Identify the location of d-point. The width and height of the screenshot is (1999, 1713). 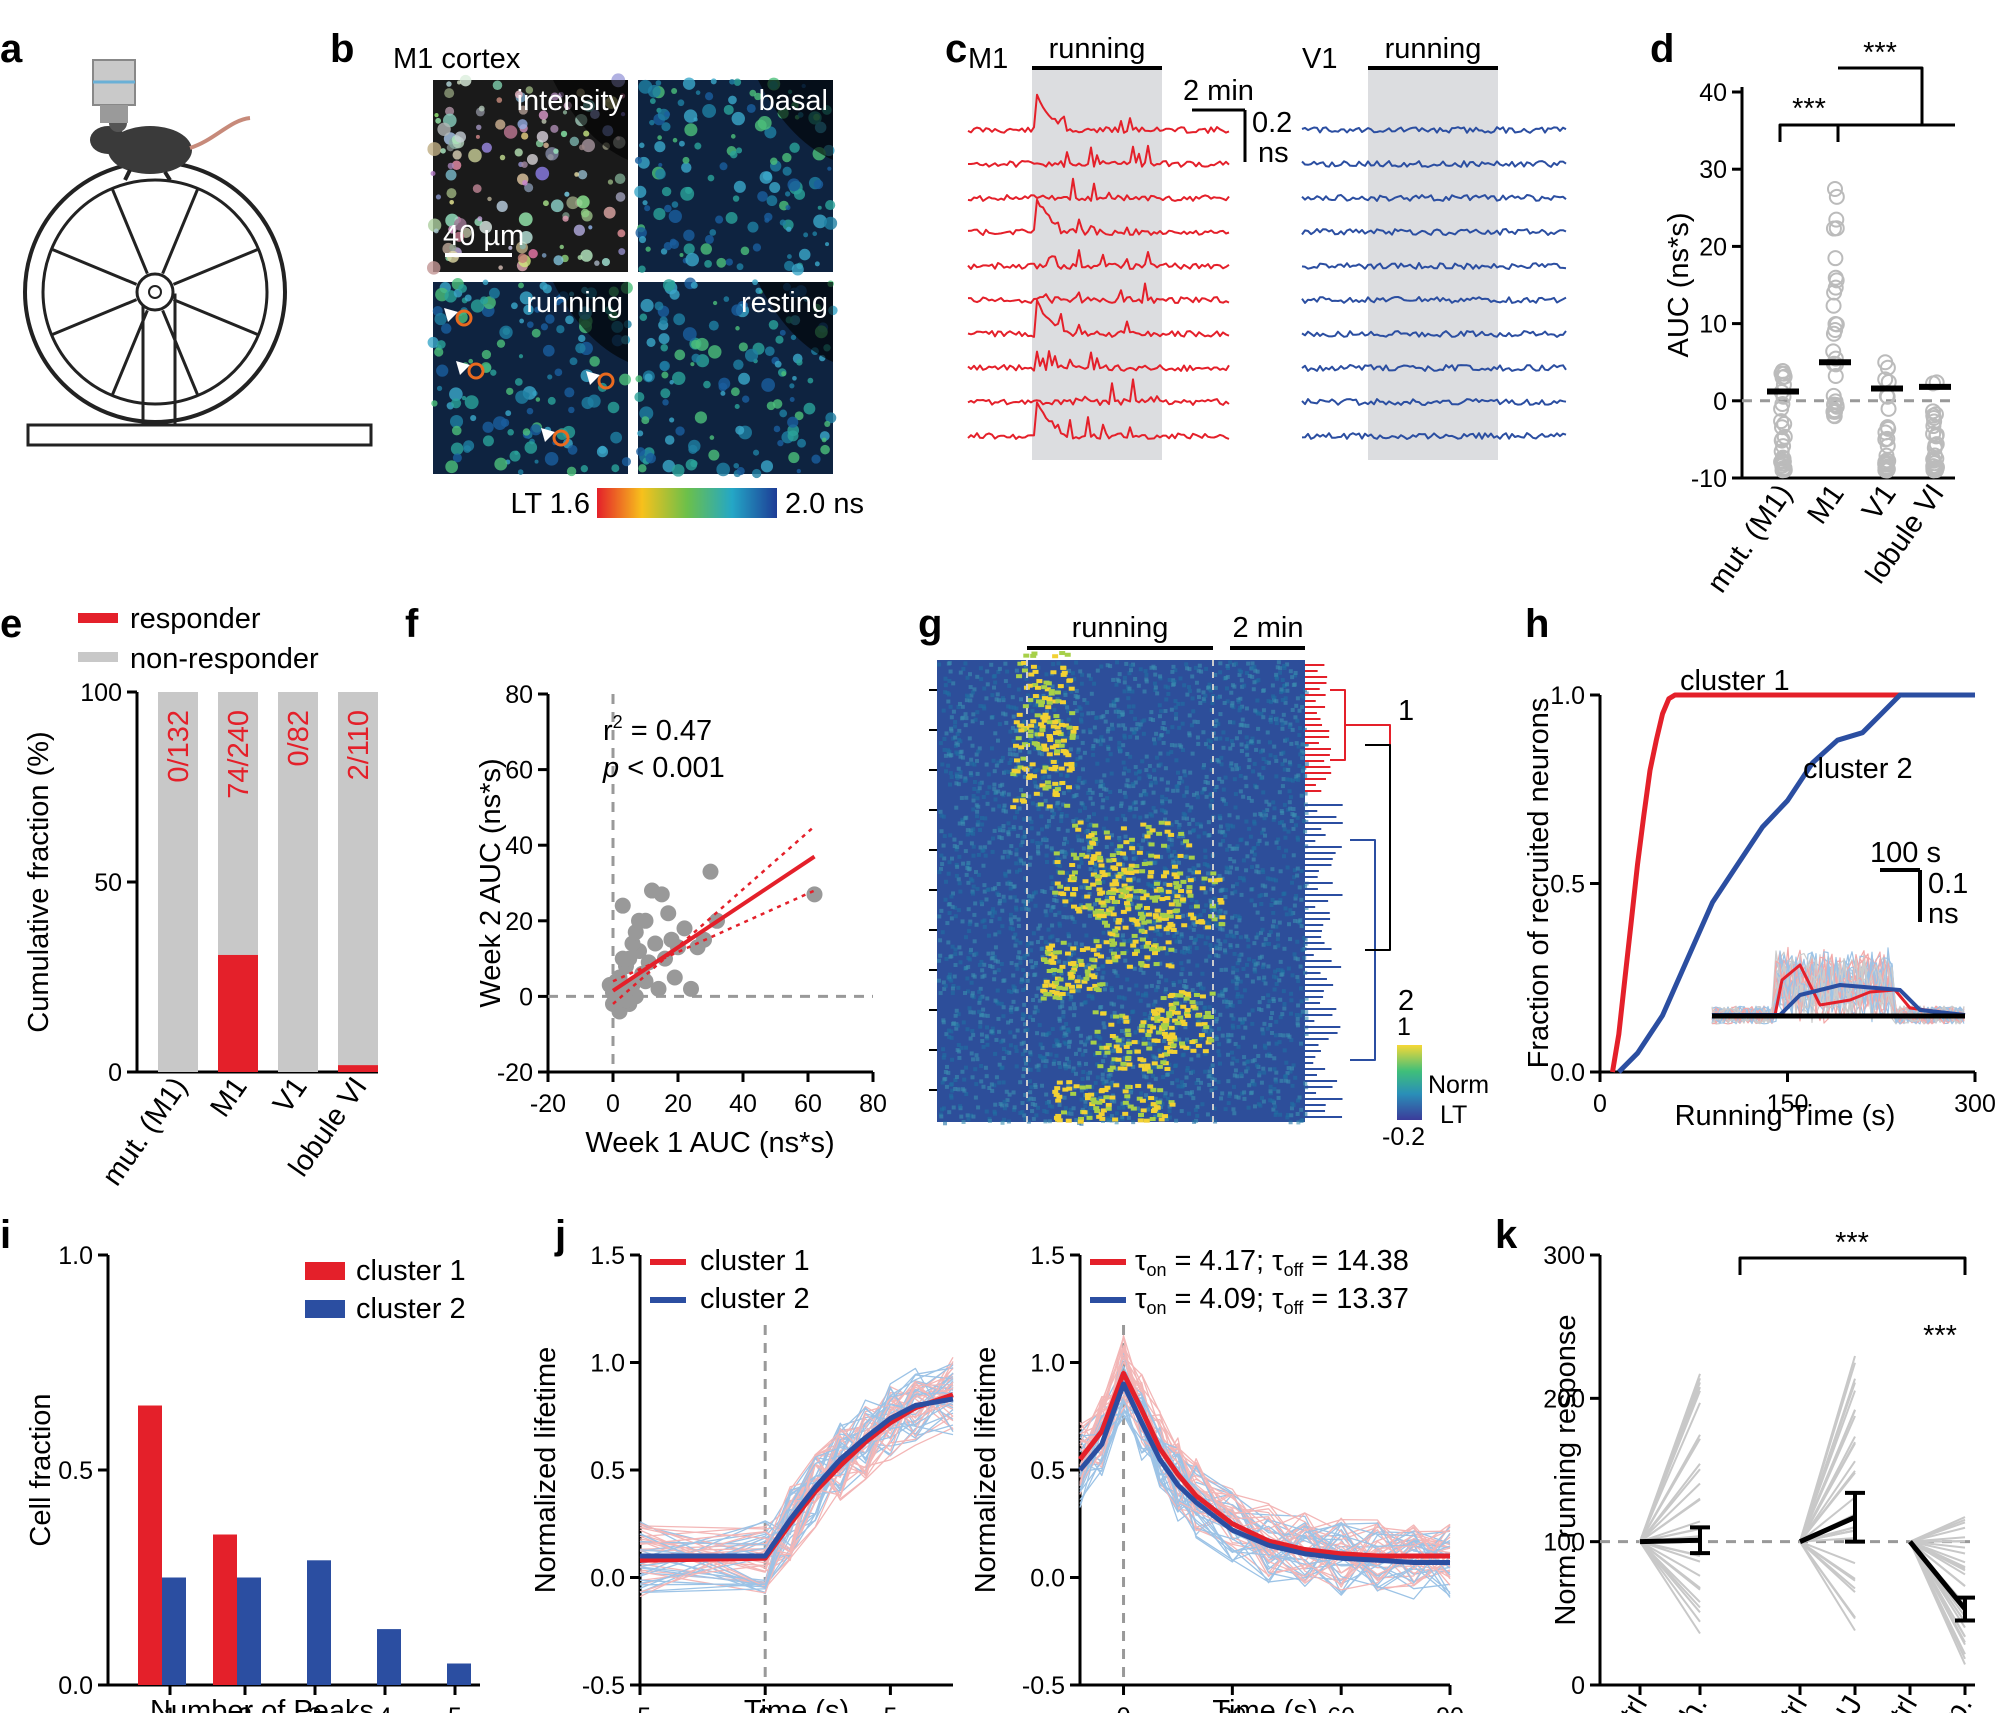
(1833, 305).